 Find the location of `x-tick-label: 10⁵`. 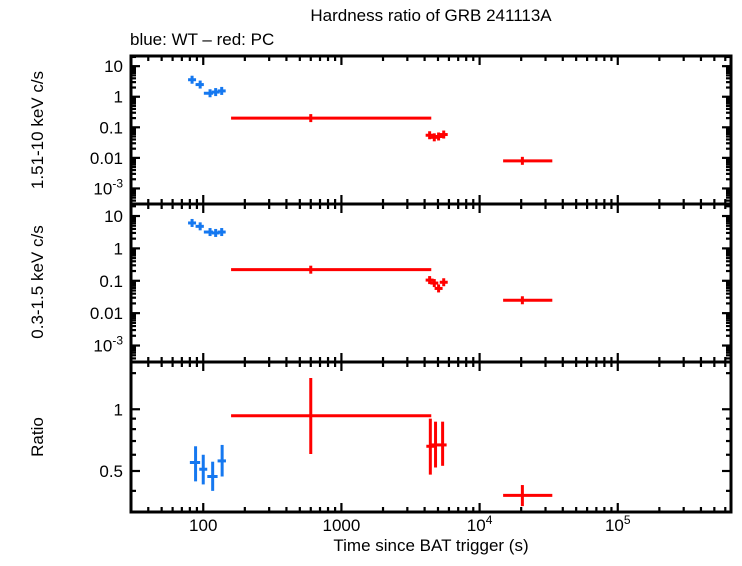

x-tick-label: 10⁵ is located at coordinates (618, 524).